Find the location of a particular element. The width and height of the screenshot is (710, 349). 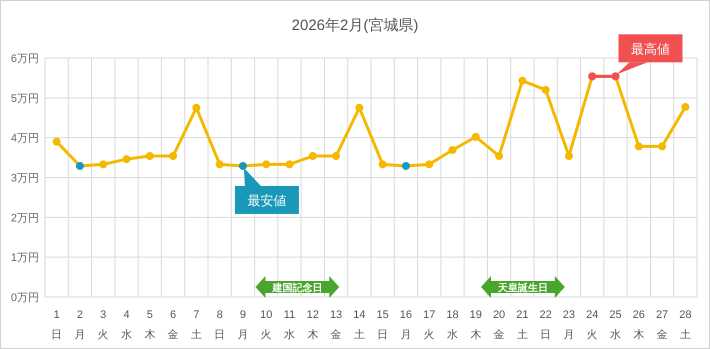

x-tick-label: 24 火 is located at coordinates (592, 325).